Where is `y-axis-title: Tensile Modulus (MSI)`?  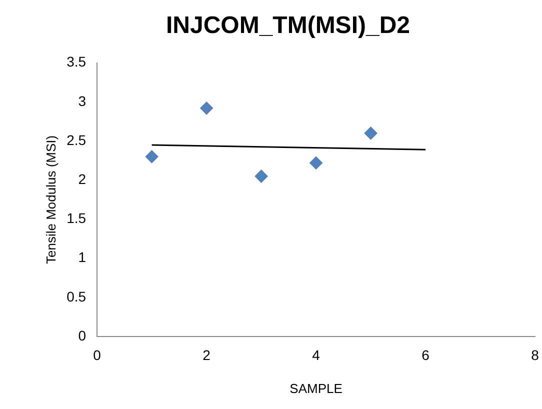 y-axis-title: Tensile Modulus (MSI) is located at coordinates (50, 199).